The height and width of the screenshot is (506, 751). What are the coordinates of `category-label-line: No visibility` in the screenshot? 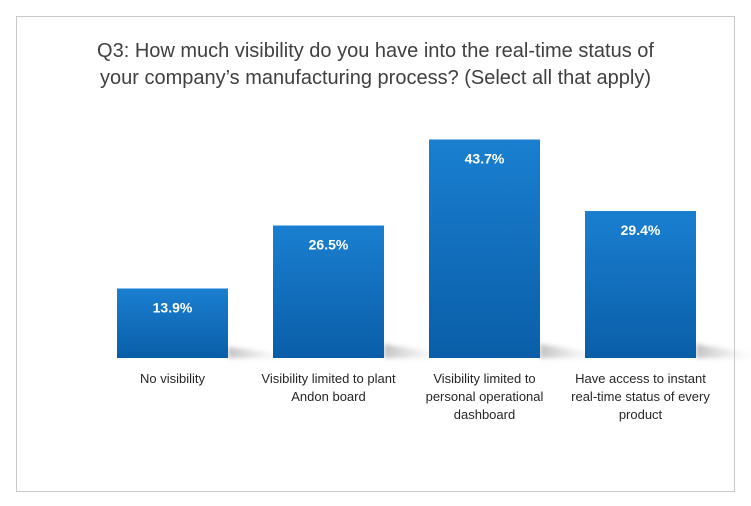 It's located at (172, 378).